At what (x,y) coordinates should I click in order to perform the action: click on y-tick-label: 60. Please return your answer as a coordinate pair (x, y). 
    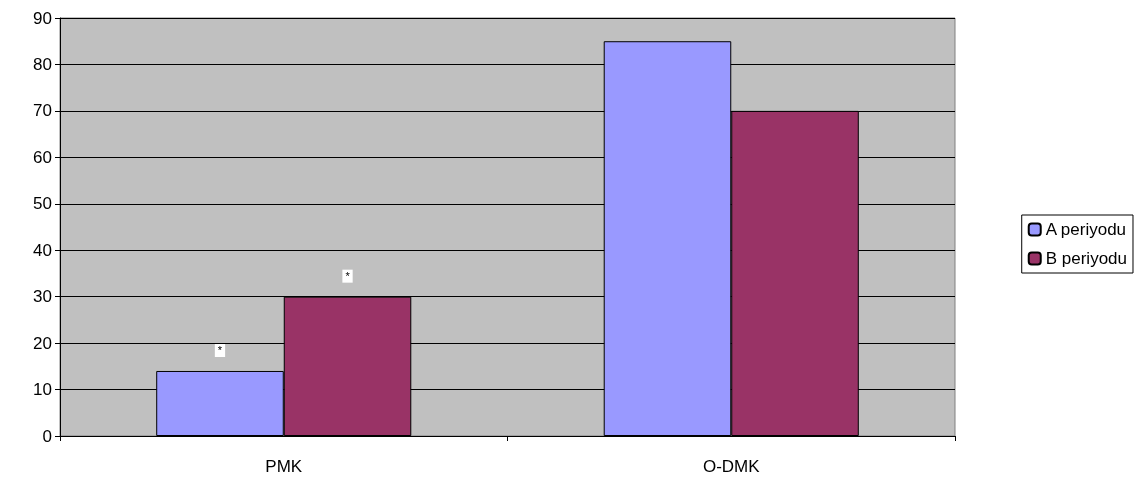
    Looking at the image, I should click on (42, 157).